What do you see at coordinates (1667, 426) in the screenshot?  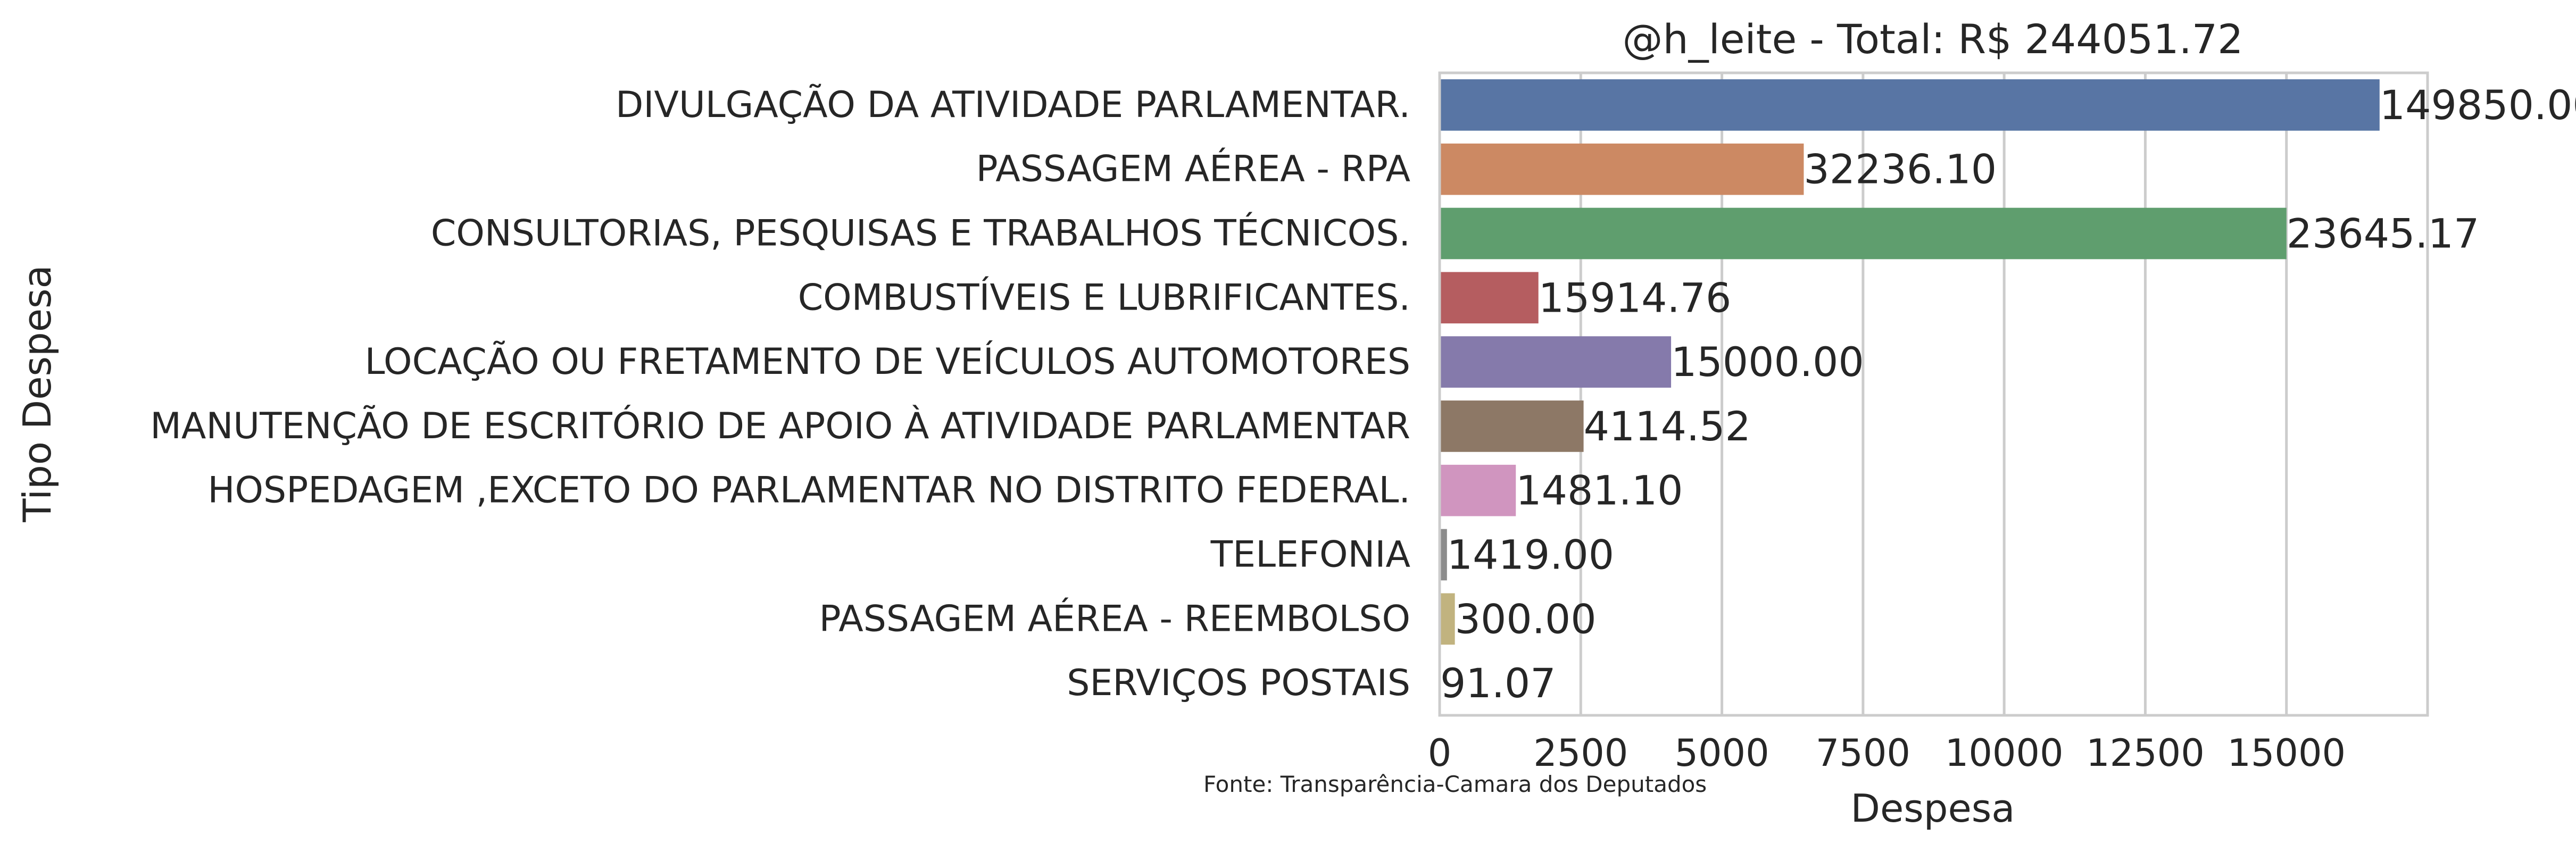 I see `data-label: 4114.52` at bounding box center [1667, 426].